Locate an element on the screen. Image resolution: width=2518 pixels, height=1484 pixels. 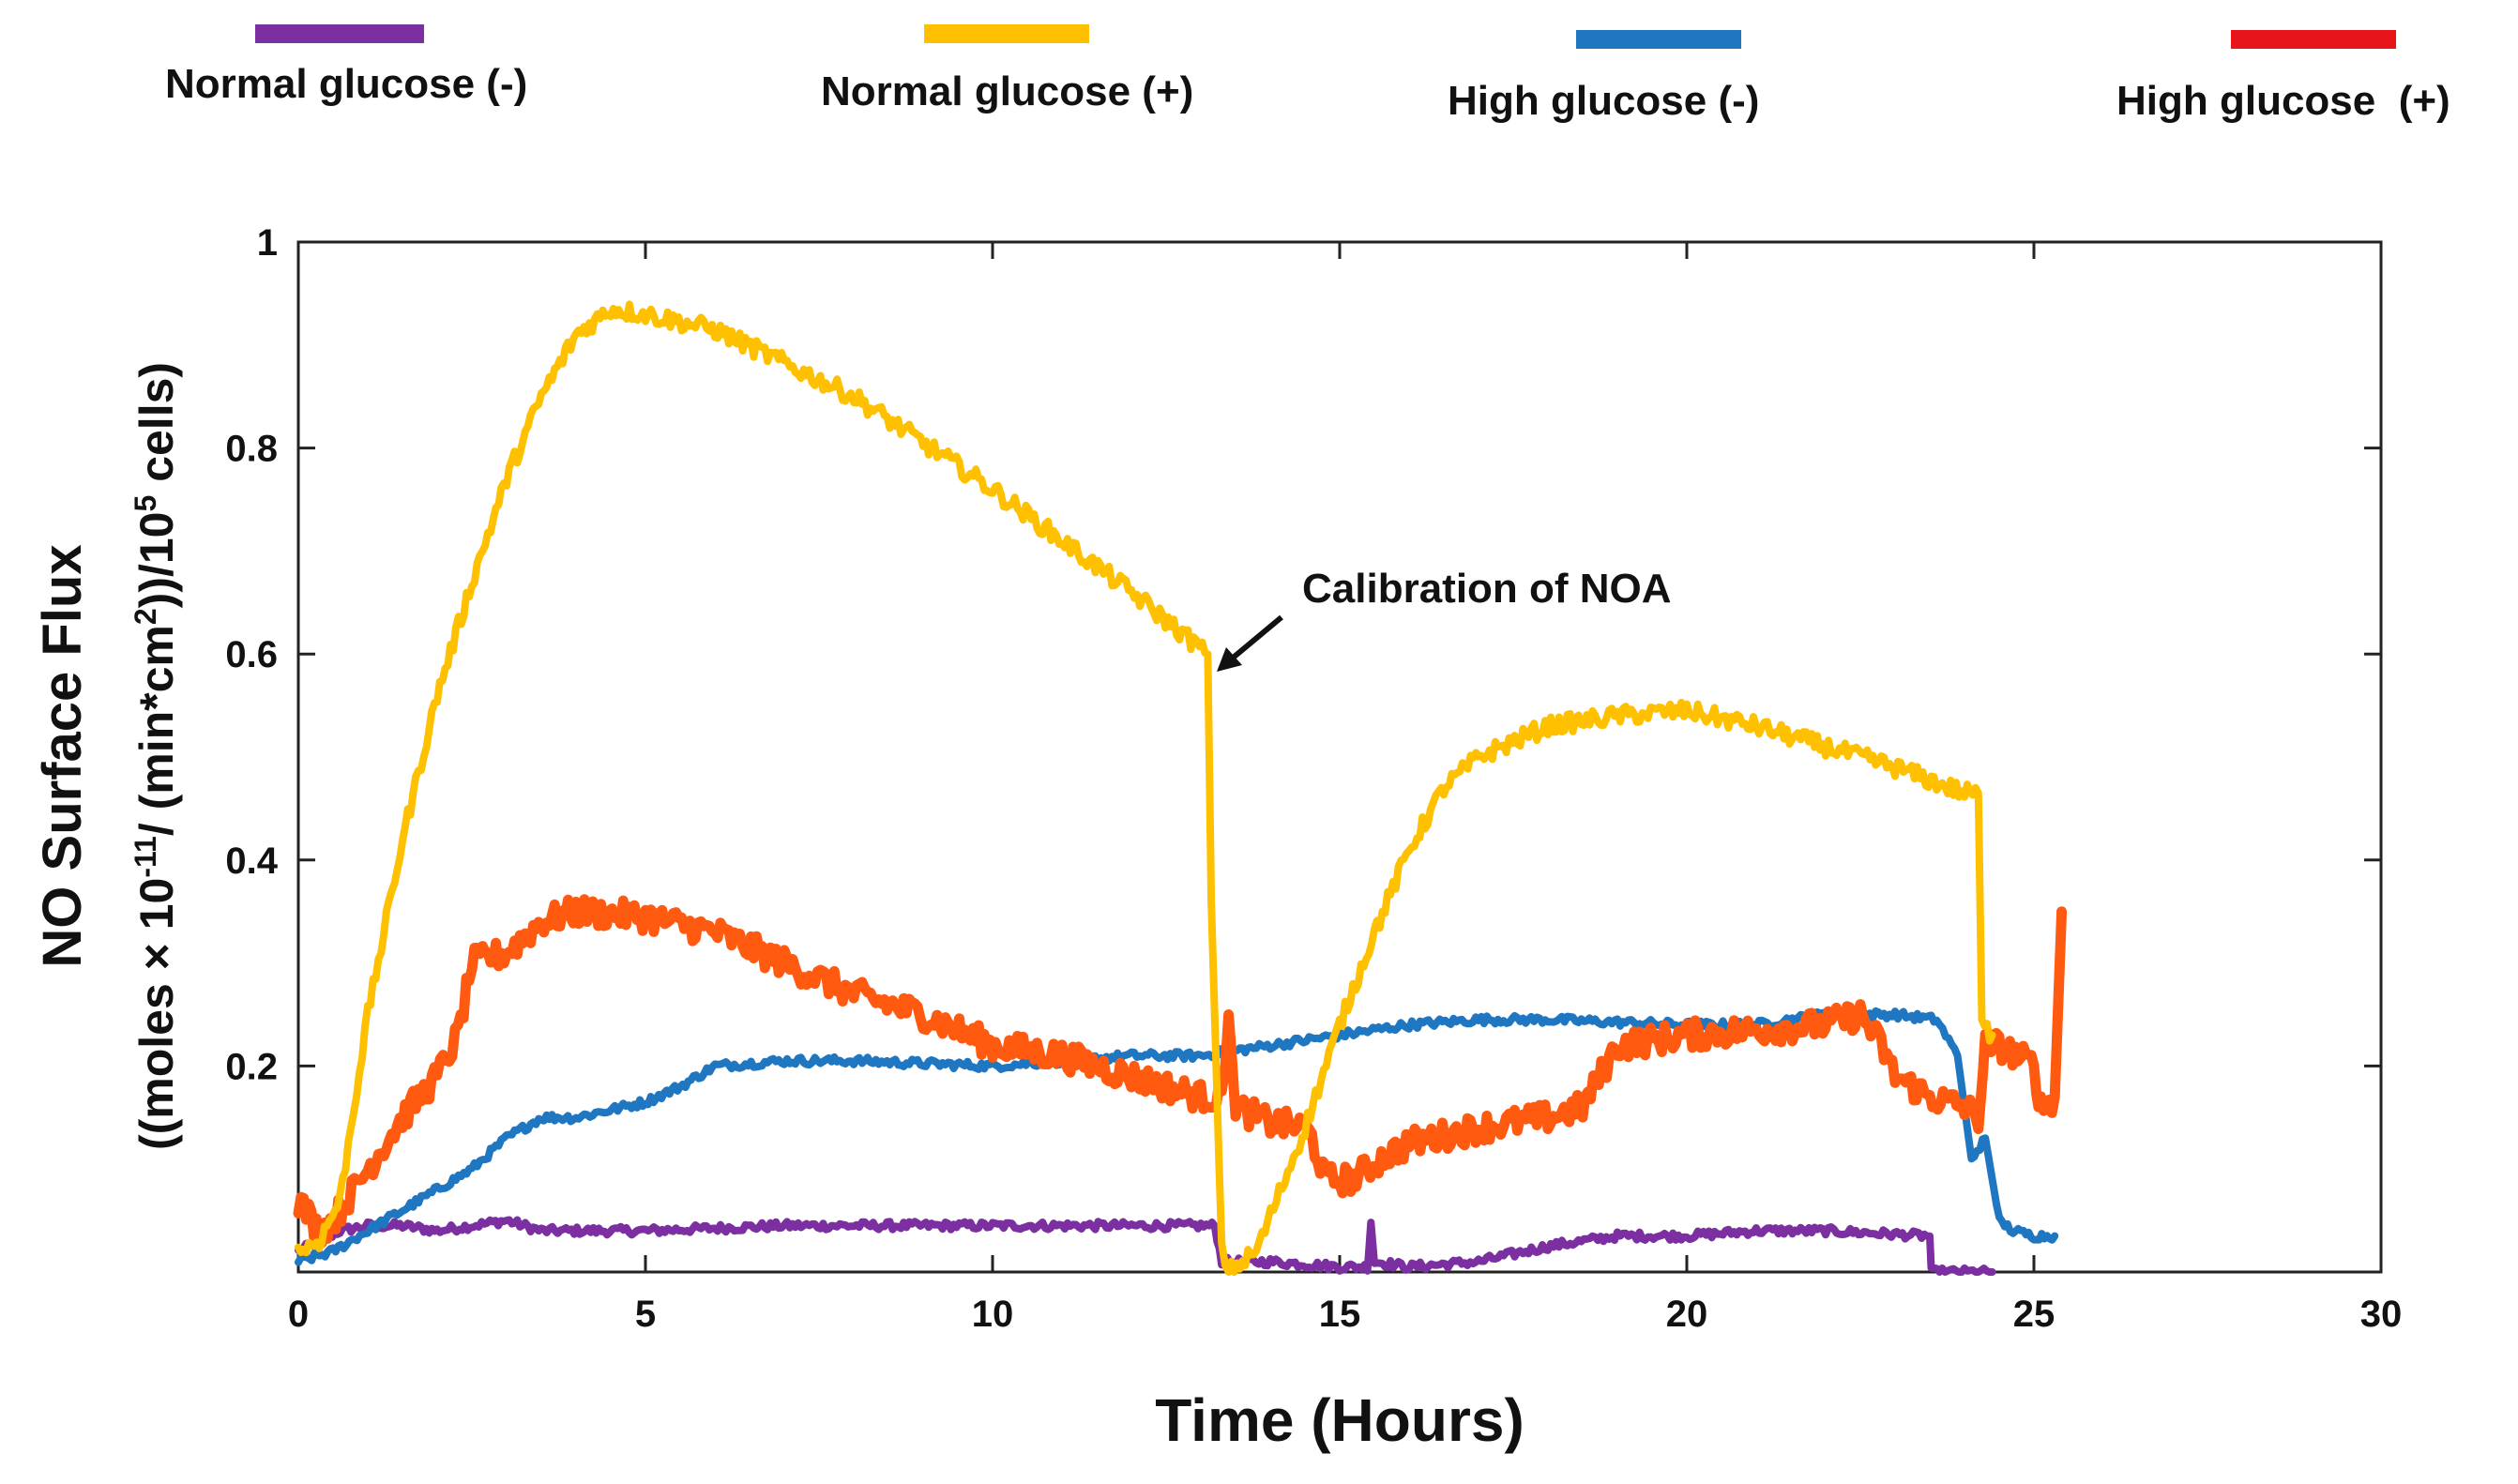
y-tick-label: 0.6 is located at coordinates (252, 654).